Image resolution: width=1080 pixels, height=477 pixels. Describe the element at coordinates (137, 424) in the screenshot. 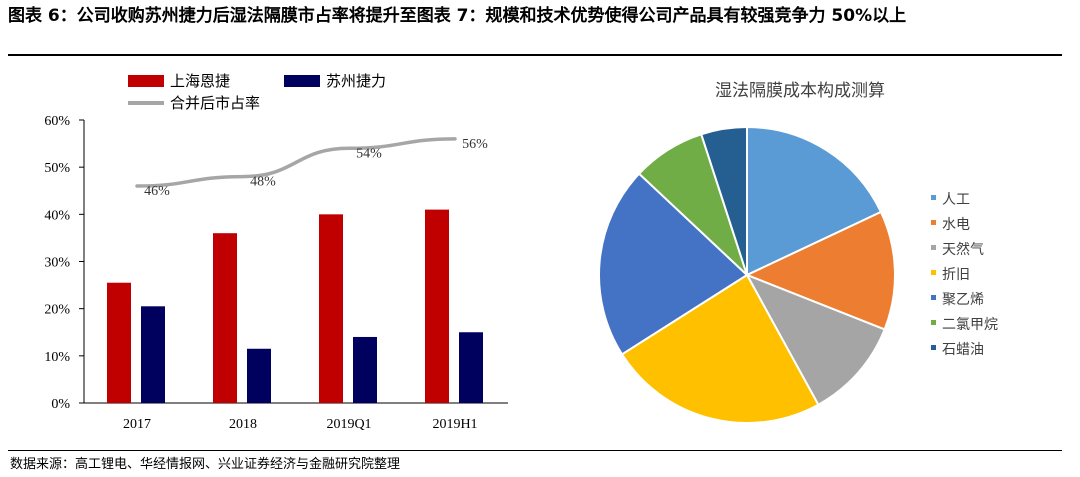

I see `x-tick-label: 2017` at that location.